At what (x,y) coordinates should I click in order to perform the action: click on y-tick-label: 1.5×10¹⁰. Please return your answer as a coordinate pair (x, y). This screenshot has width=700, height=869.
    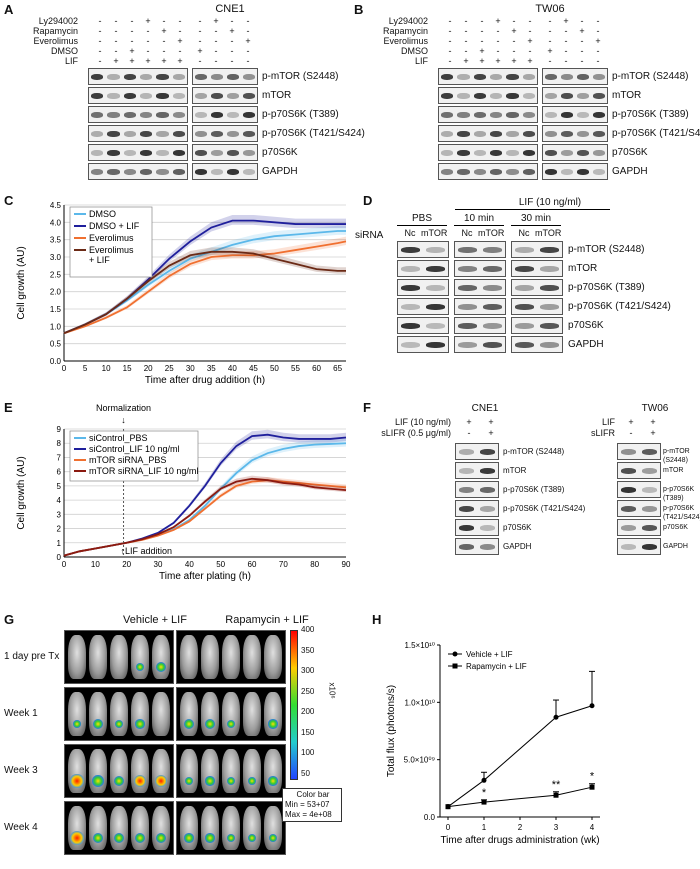
    Looking at the image, I should click on (419, 645).